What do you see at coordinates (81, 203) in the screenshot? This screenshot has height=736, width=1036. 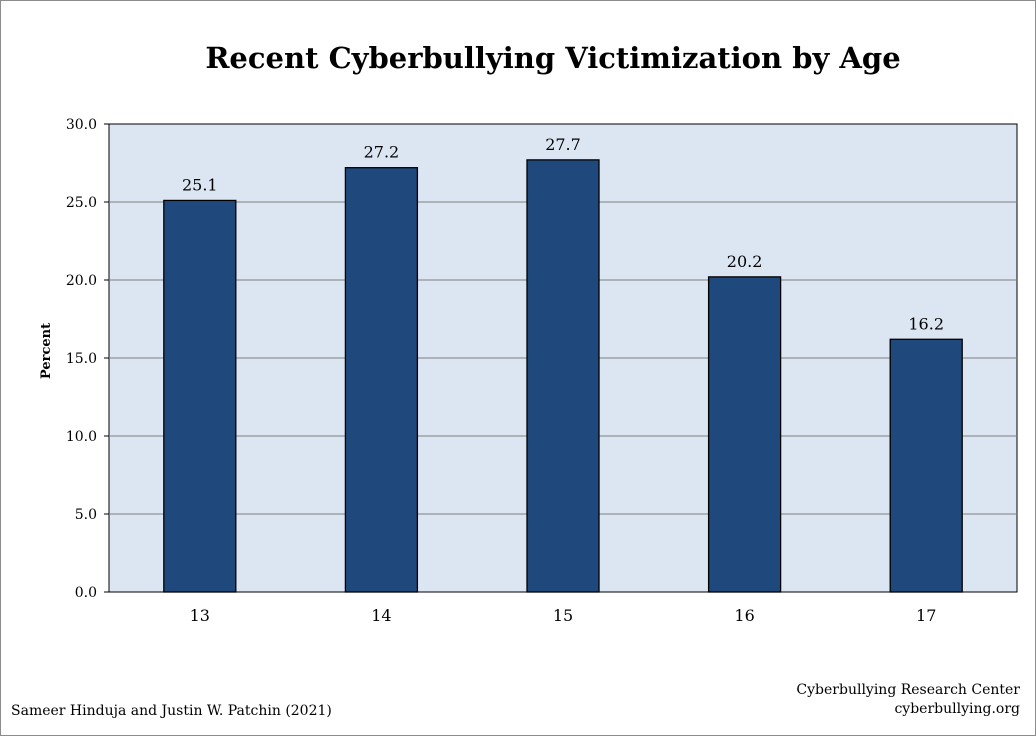 I see `y-tick-label: 25.0` at bounding box center [81, 203].